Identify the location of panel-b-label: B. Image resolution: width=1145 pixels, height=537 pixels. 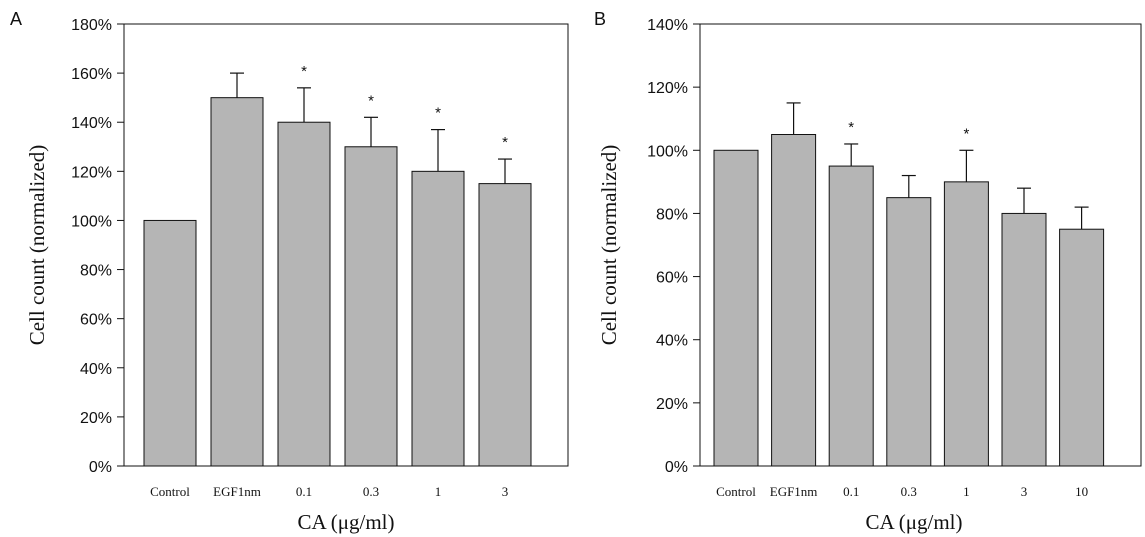
(600, 19).